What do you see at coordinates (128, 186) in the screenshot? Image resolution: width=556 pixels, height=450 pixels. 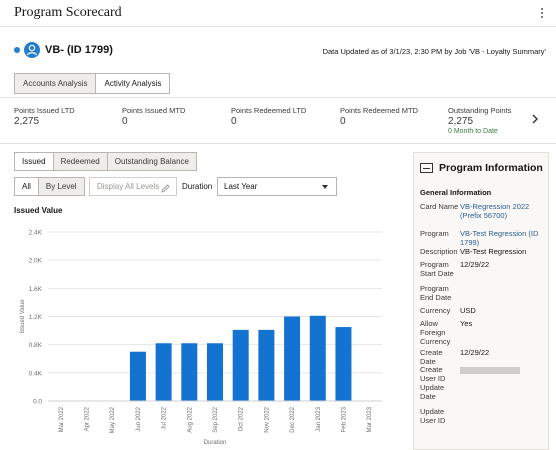 I see `display-all-levels-label: Display All Levels` at bounding box center [128, 186].